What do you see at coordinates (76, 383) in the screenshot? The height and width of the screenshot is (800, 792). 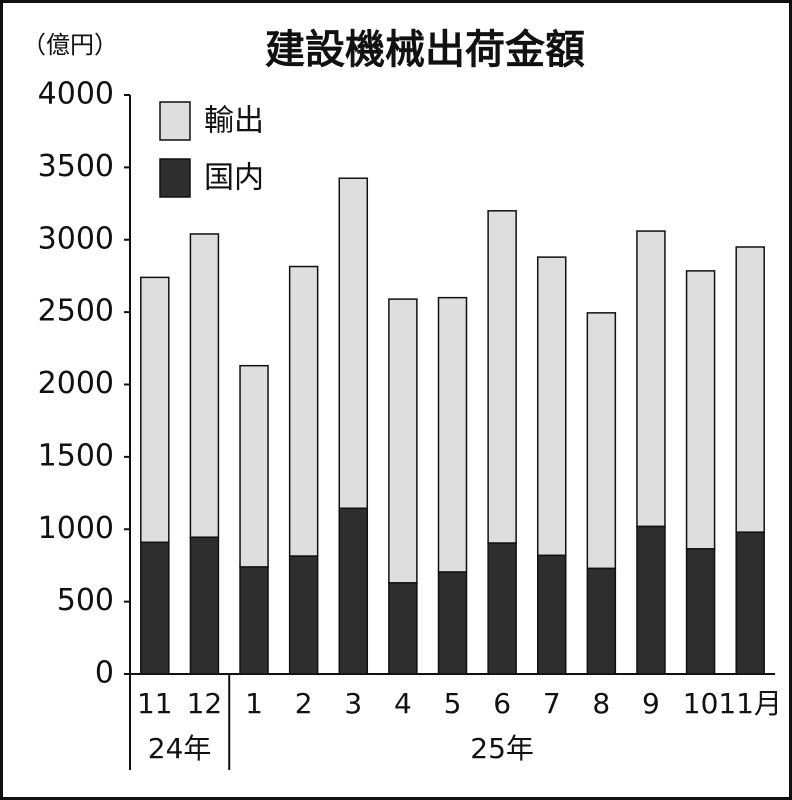 I see `y-tick-label: 2000` at bounding box center [76, 383].